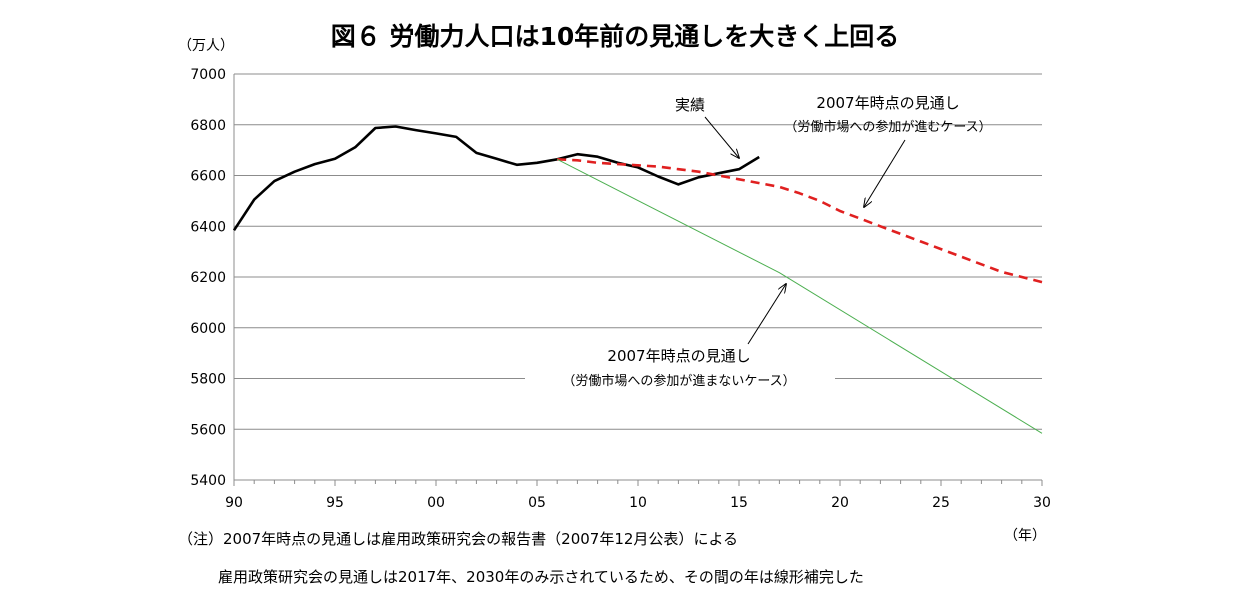 The width and height of the screenshot is (1239, 607). Describe the element at coordinates (208, 278) in the screenshot. I see `y-tick-label: 6200` at that location.